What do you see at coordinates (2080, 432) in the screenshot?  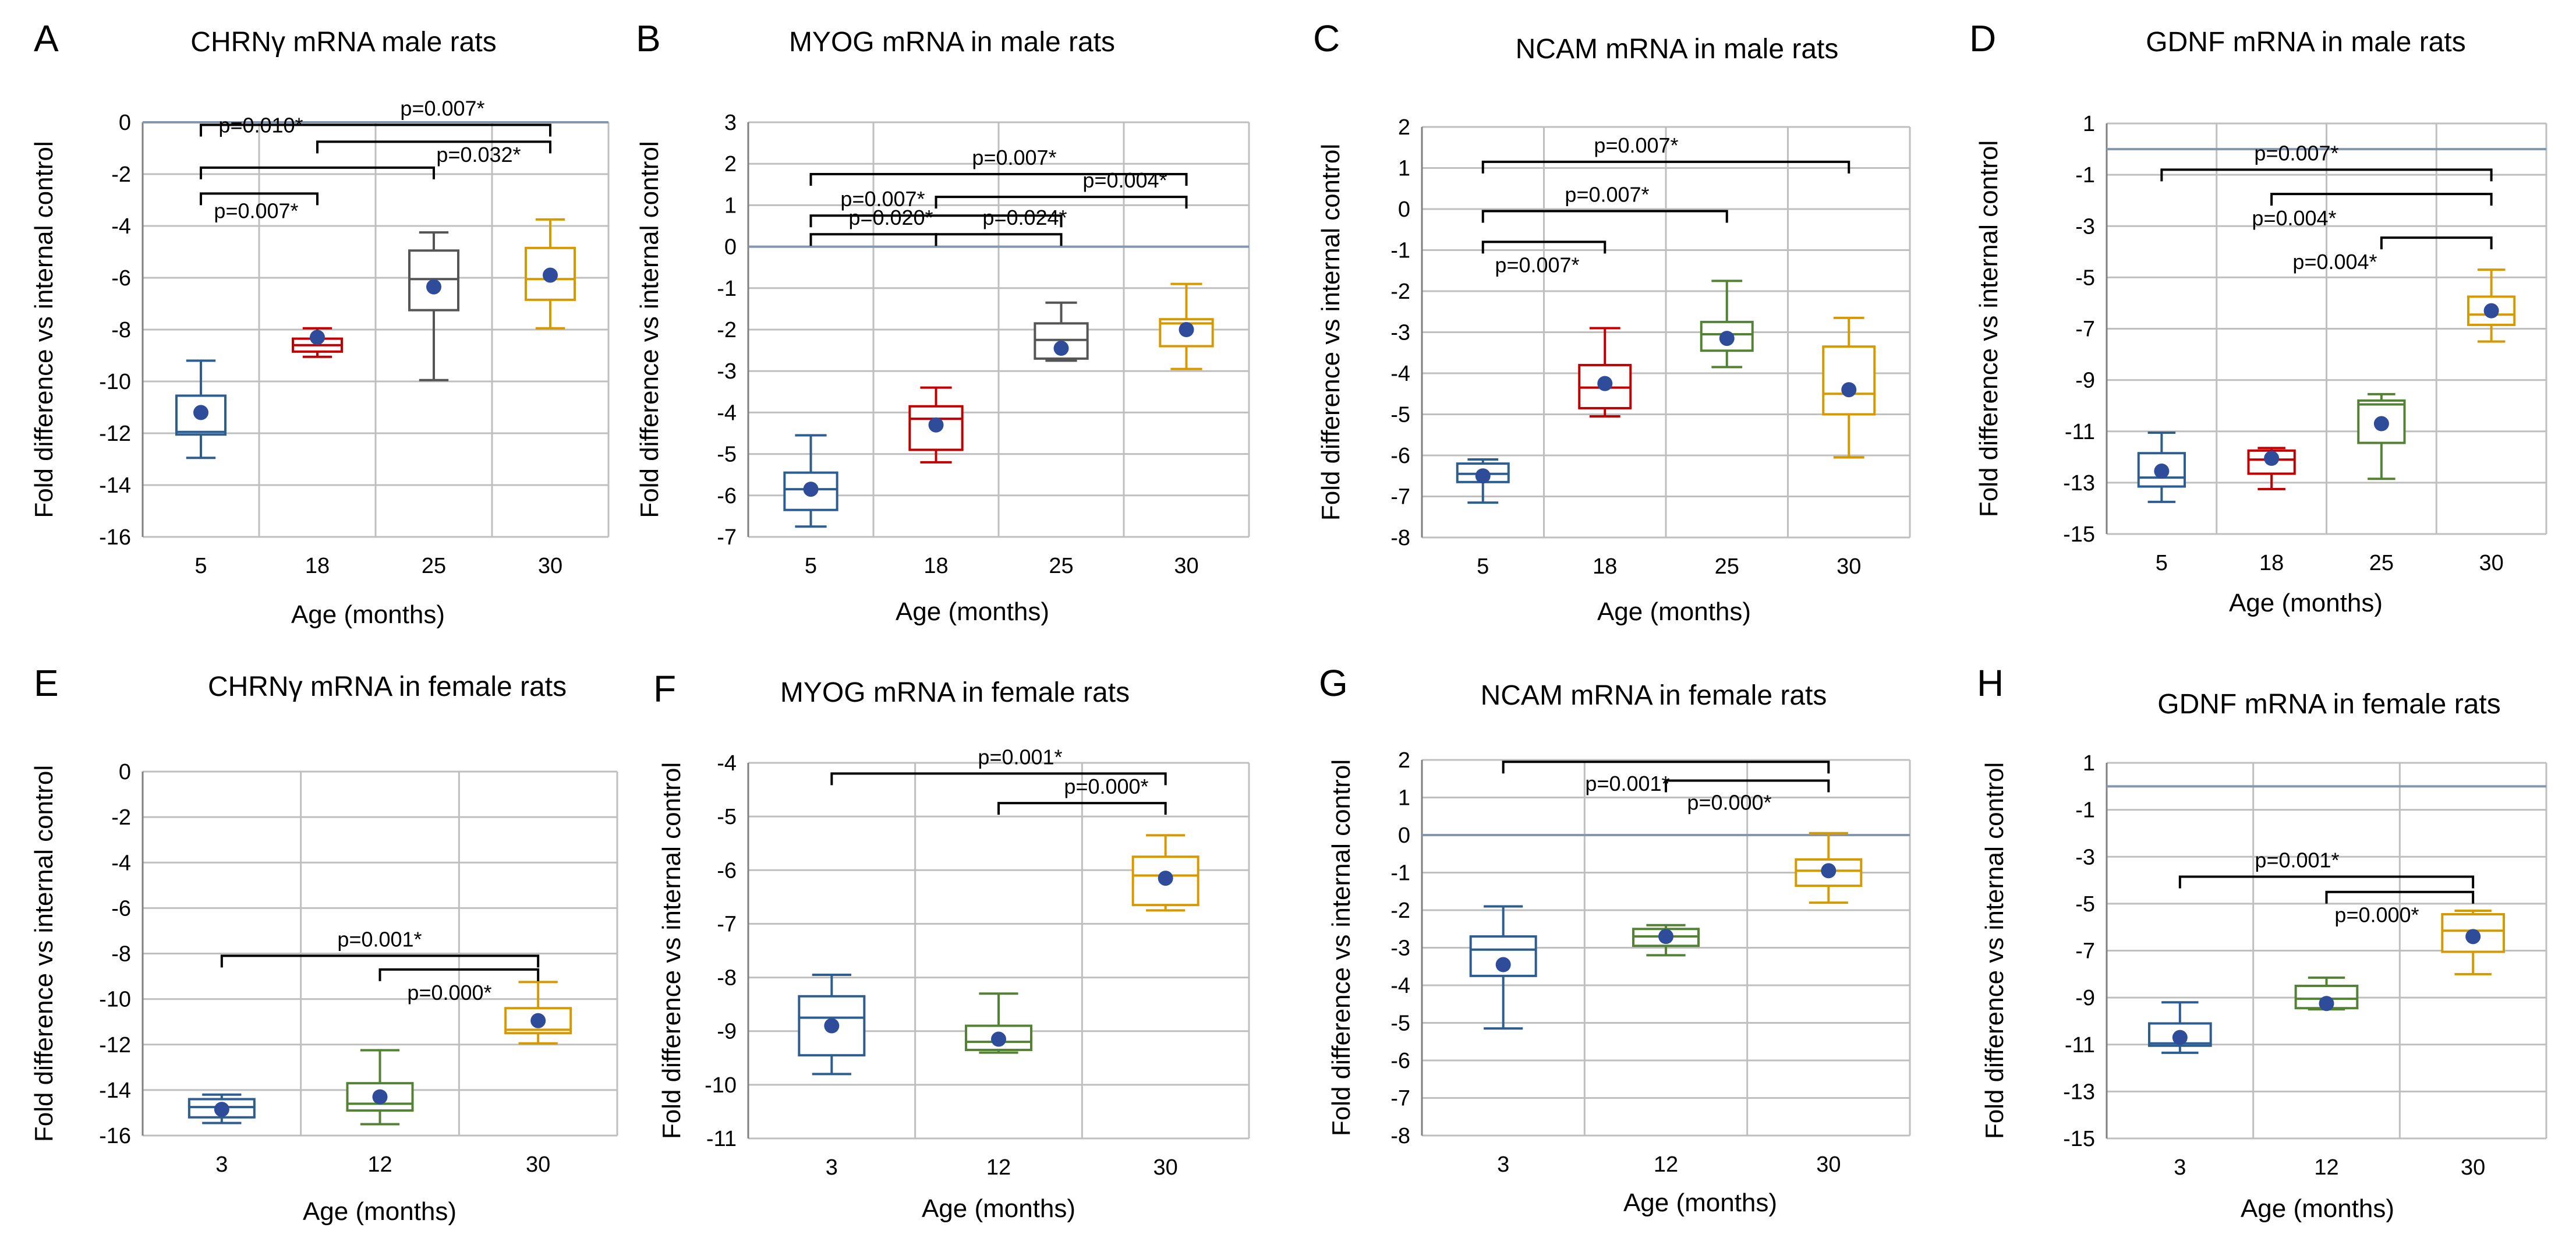 I see `y-tick-label: -11` at bounding box center [2080, 432].